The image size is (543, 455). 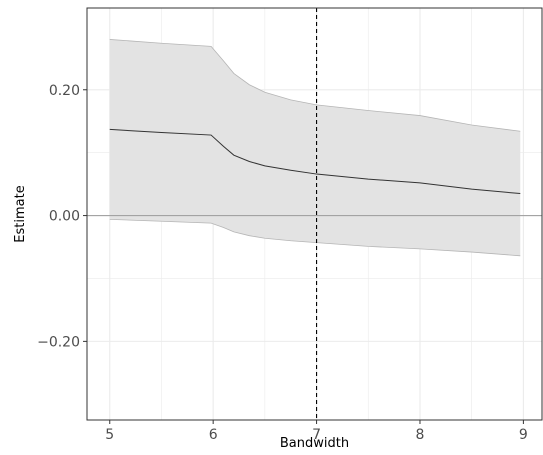 I want to click on y-tick-label: 0.00, so click(x=64, y=217).